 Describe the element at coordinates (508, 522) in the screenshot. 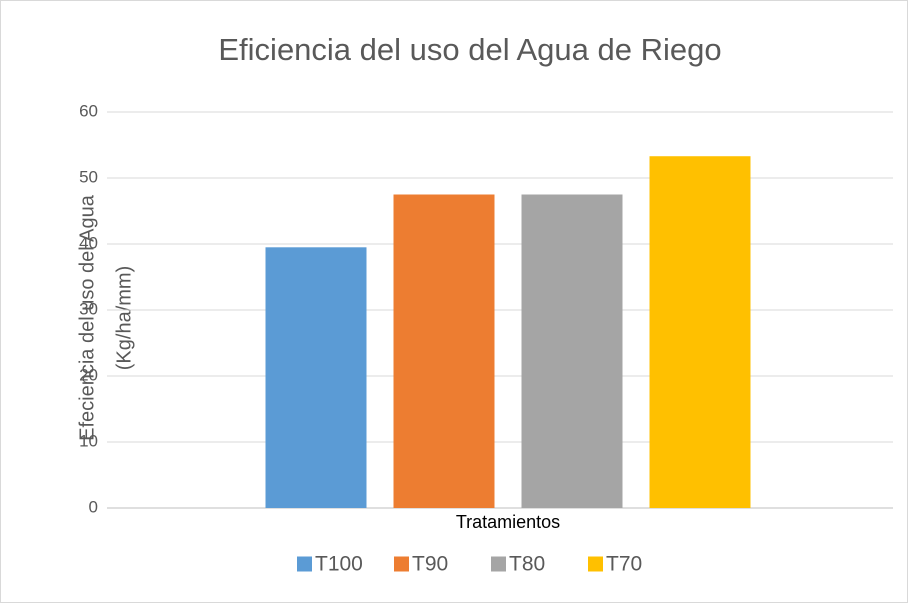

I see `x-tick-label: Tratamientos` at that location.